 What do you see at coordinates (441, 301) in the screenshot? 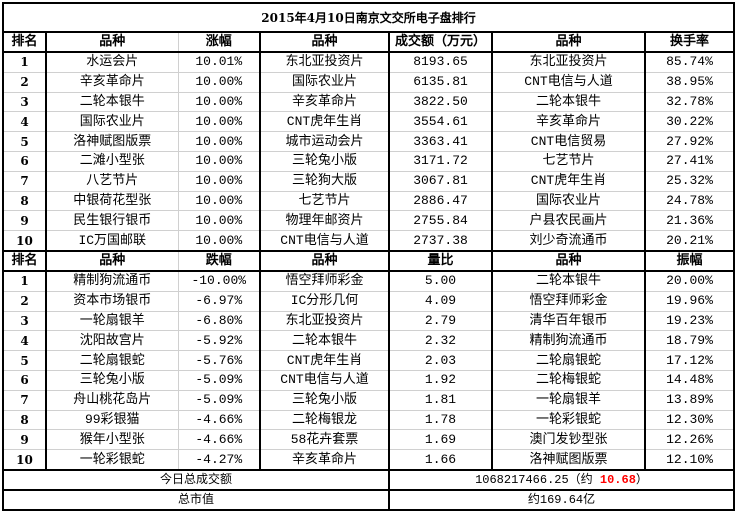
I see `cell-value-b: 4.09` at bounding box center [441, 301].